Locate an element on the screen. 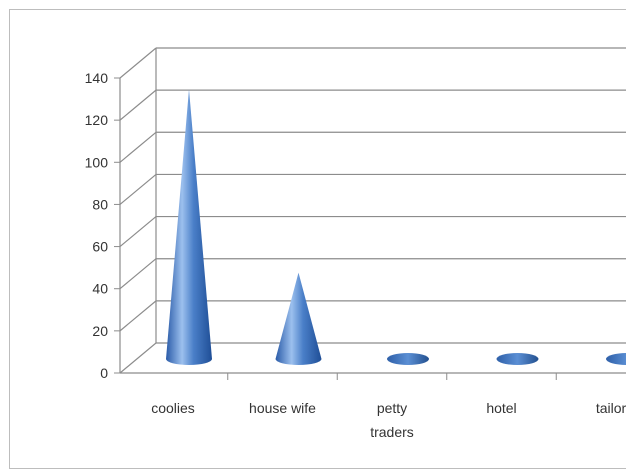  cone-tailor is located at coordinates (616, 359).